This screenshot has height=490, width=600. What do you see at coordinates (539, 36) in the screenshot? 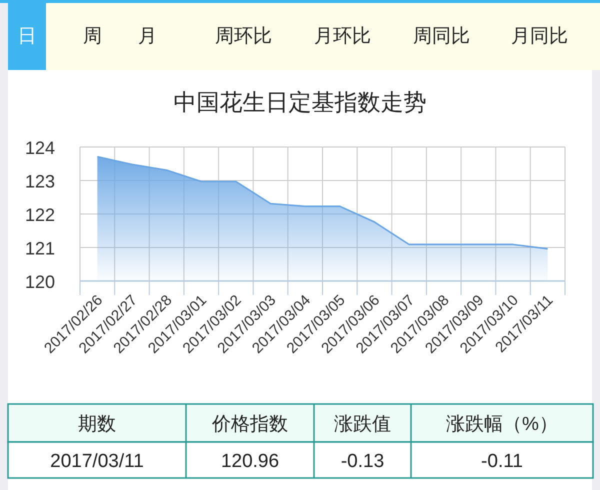
I see `text: 月同比` at bounding box center [539, 36].